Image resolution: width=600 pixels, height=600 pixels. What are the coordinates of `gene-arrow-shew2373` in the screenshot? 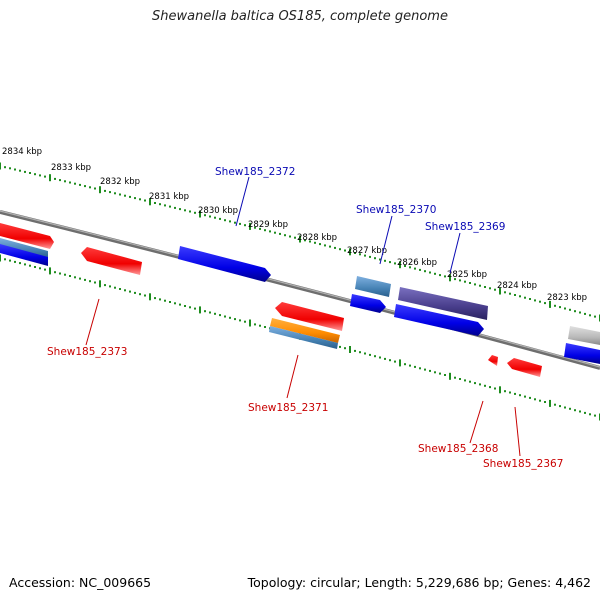 It's located at (111, 261).